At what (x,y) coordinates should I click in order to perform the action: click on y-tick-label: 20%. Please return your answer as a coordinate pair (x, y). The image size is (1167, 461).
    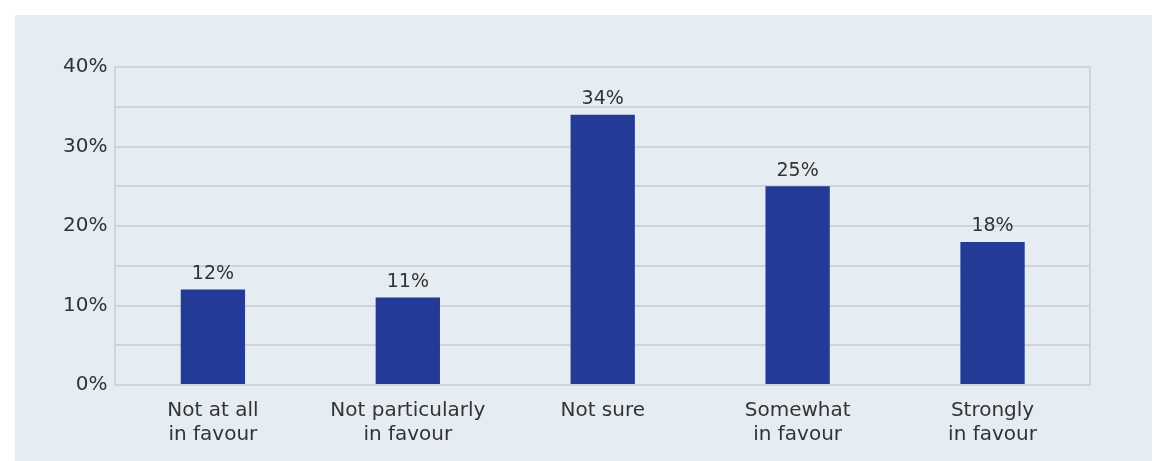
    Looking at the image, I should click on (85, 224).